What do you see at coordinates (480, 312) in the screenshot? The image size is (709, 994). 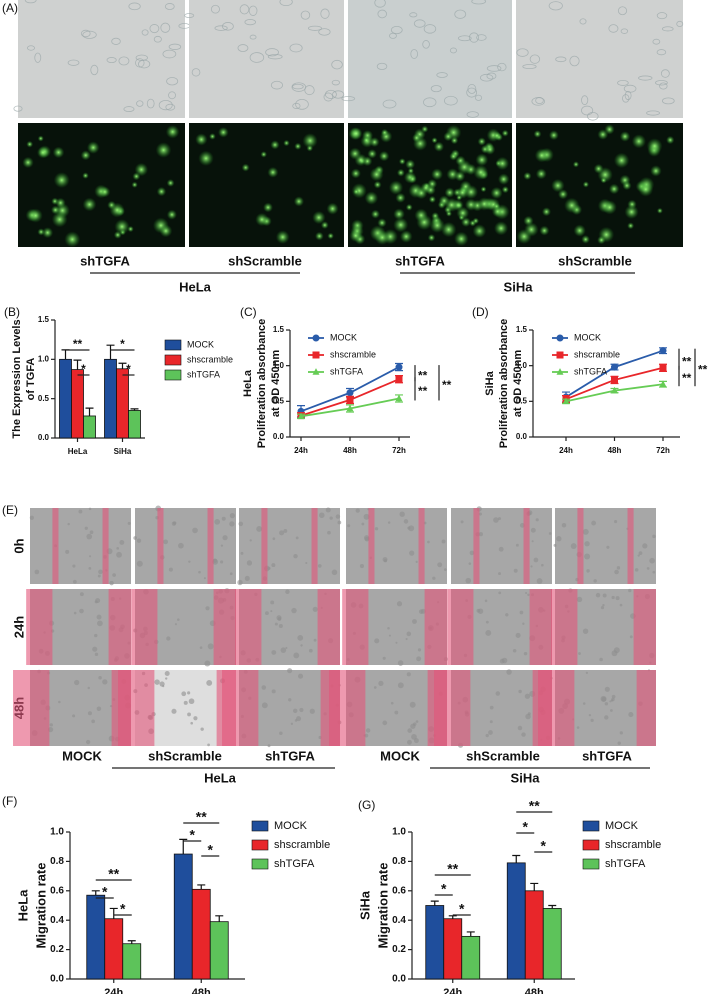 I see `panel-label: (D)` at bounding box center [480, 312].